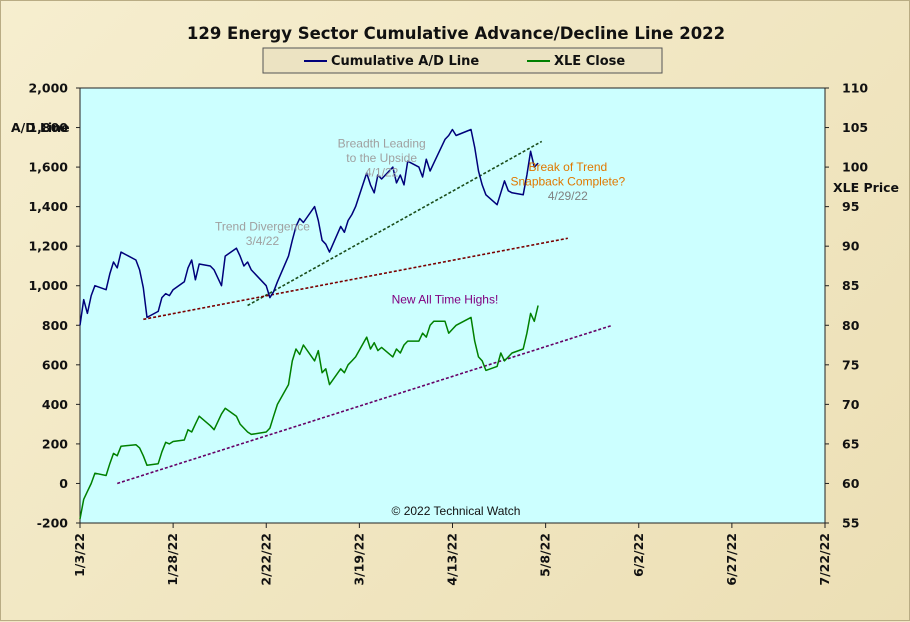  Describe the element at coordinates (55, 443) in the screenshot. I see `y-left-tick-label: 200` at that location.